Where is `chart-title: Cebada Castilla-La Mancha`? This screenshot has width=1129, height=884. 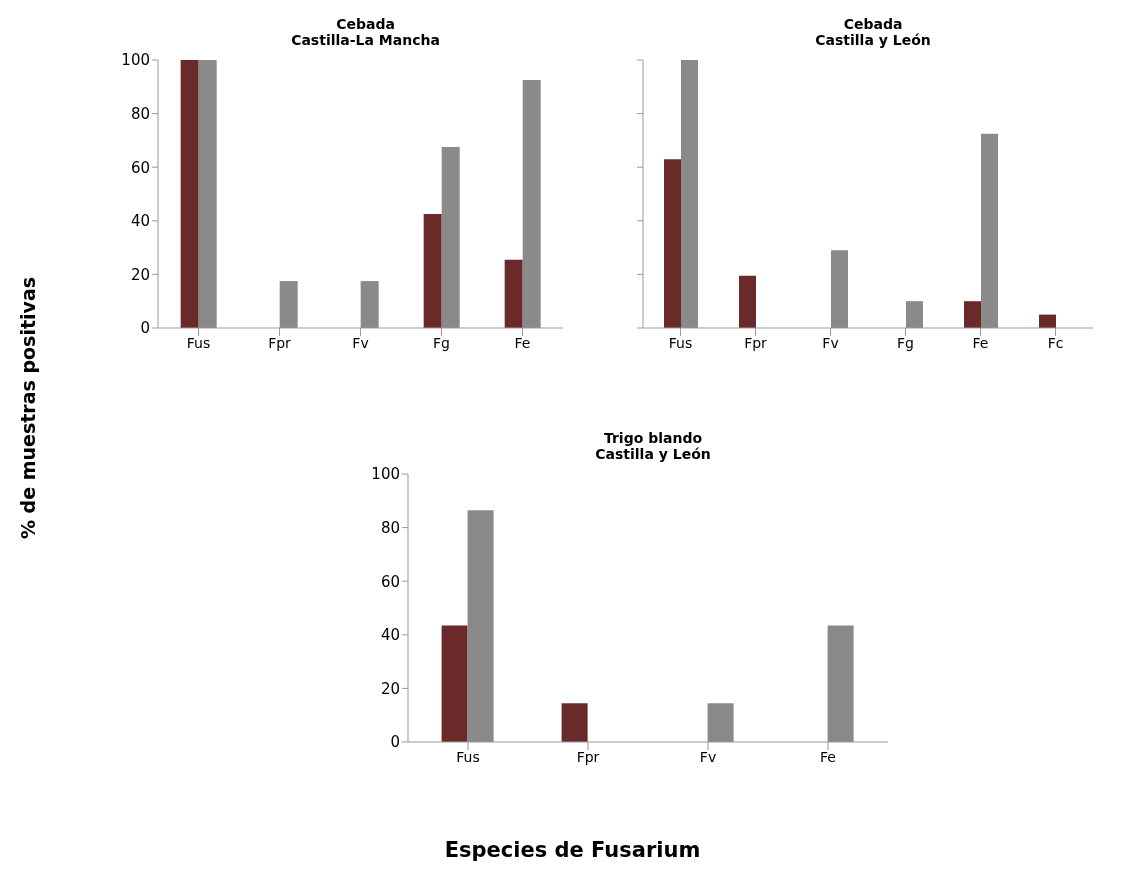
chart-title: Cebada Castilla-La Mancha is located at coordinates (365, 32).